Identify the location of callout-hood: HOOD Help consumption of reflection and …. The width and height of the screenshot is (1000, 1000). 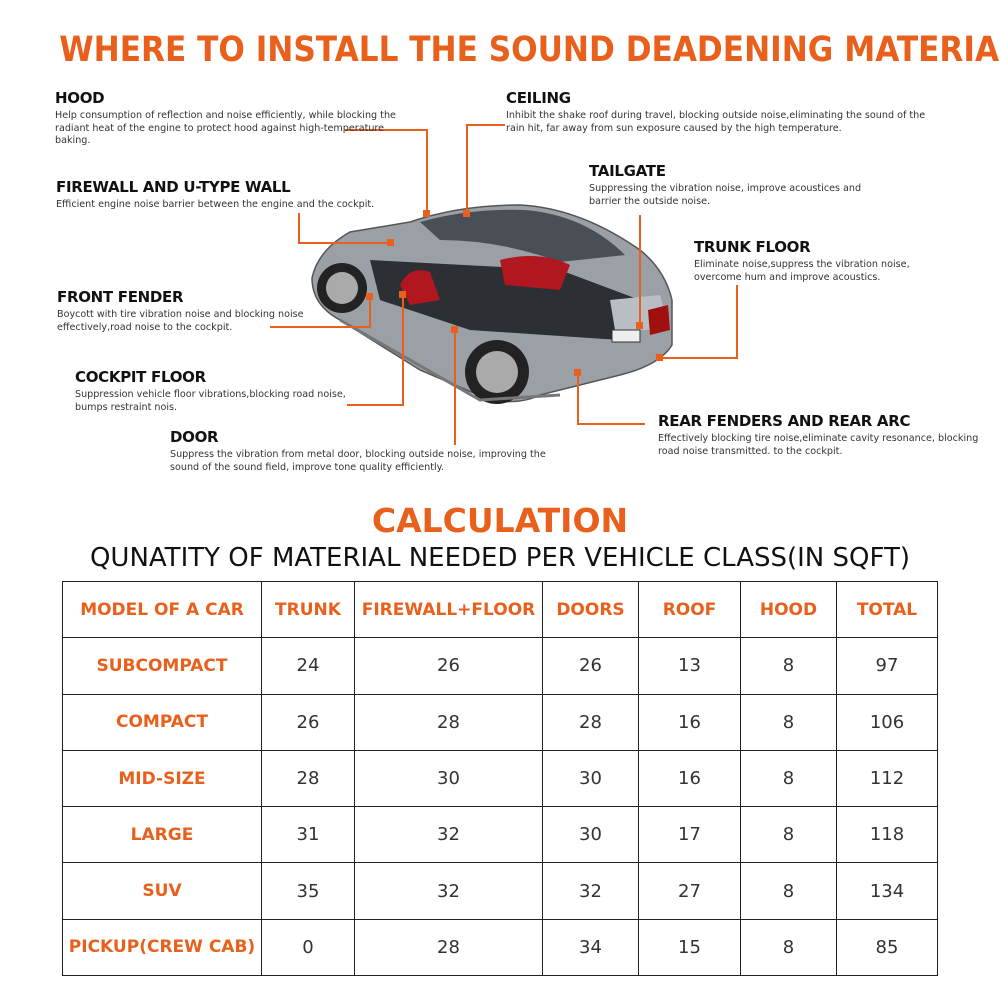
(230, 118).